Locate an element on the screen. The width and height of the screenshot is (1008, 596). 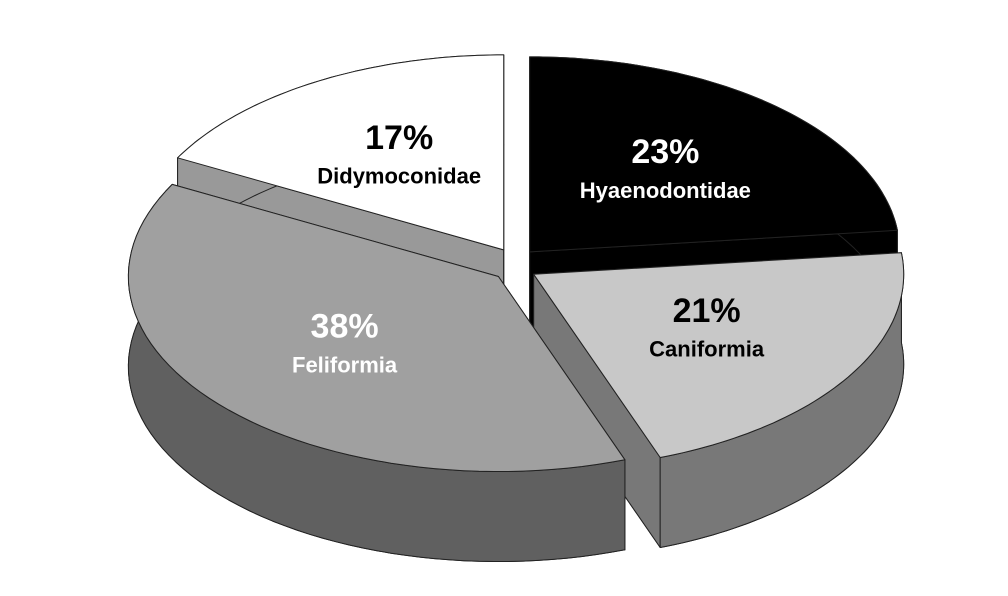
value-label: 17% is located at coordinates (399, 138).